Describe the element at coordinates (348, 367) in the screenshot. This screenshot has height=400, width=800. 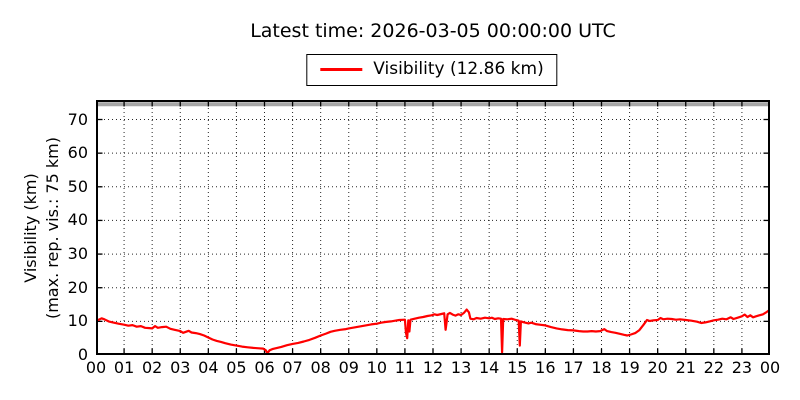
I see `x-tick-label: 09` at that location.